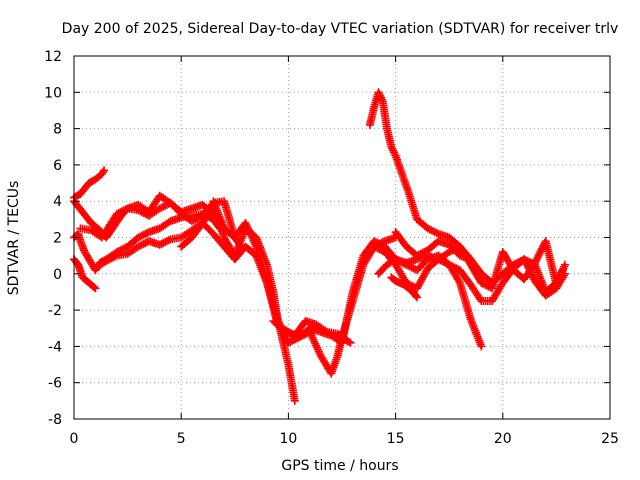 The image size is (640, 480). I want to click on x-tick-label: 20, so click(503, 439).